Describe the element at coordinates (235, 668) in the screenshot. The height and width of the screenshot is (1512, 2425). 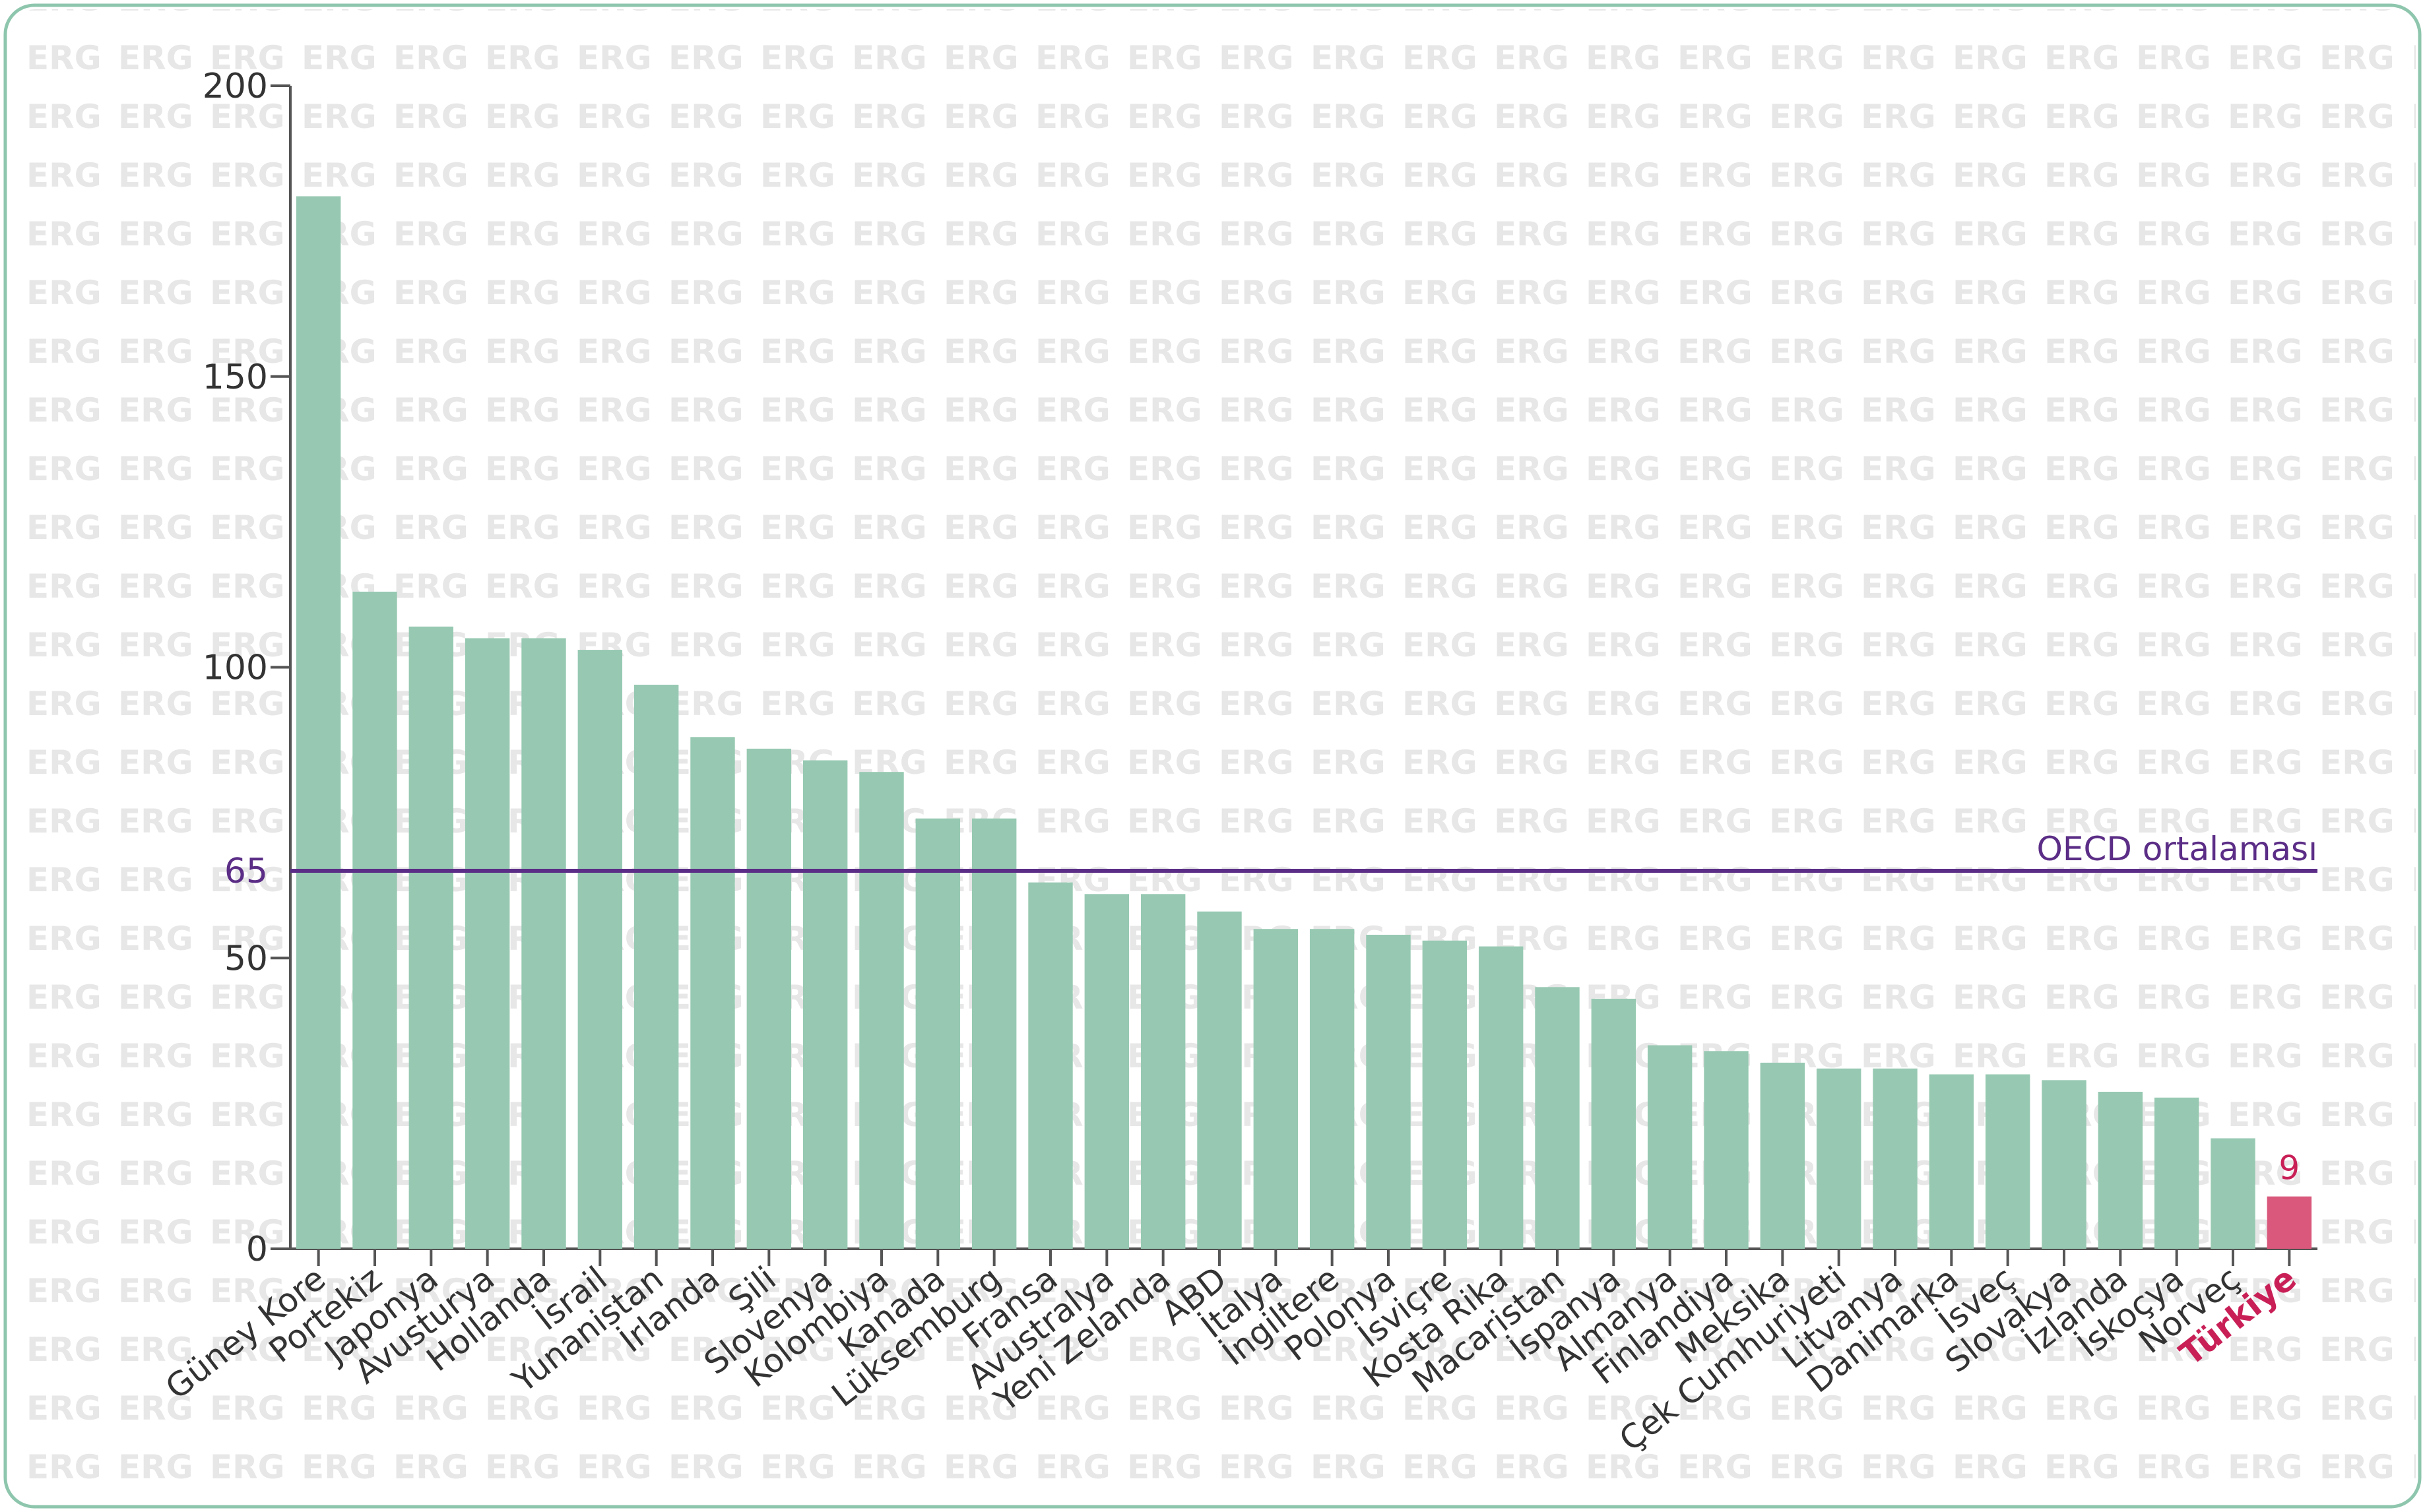
I see `y-tick-label: 100` at that location.